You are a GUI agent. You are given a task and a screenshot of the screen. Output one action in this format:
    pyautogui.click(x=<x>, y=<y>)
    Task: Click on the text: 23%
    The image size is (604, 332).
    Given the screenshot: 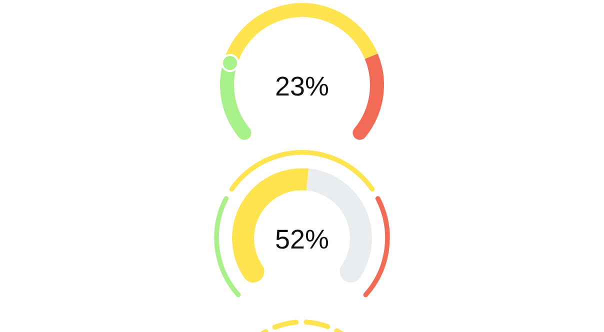 What is the action you would take?
    pyautogui.click(x=302, y=86)
    